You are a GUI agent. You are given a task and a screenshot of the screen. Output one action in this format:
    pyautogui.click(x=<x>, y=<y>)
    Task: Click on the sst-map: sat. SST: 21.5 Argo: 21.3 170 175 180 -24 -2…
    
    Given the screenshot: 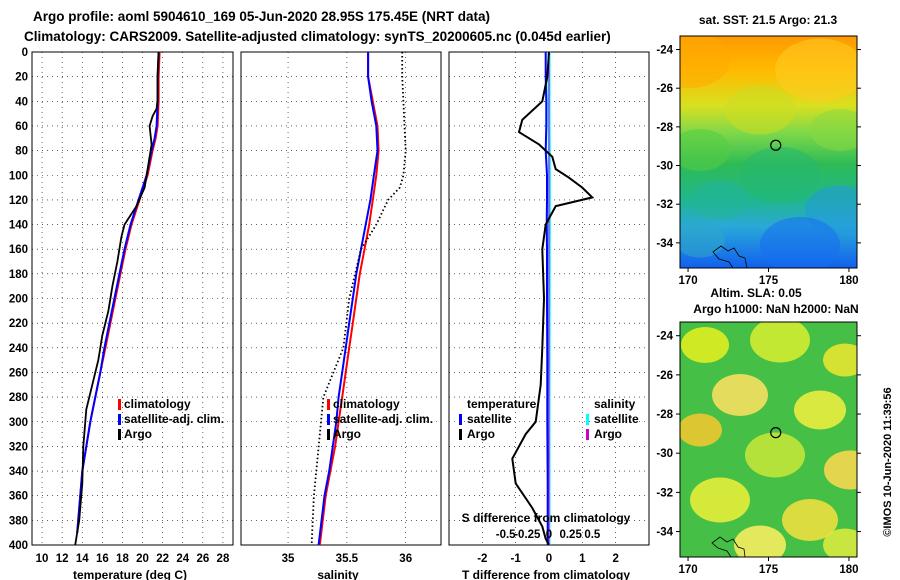 What is the action you would take?
    pyautogui.click(x=758, y=150)
    